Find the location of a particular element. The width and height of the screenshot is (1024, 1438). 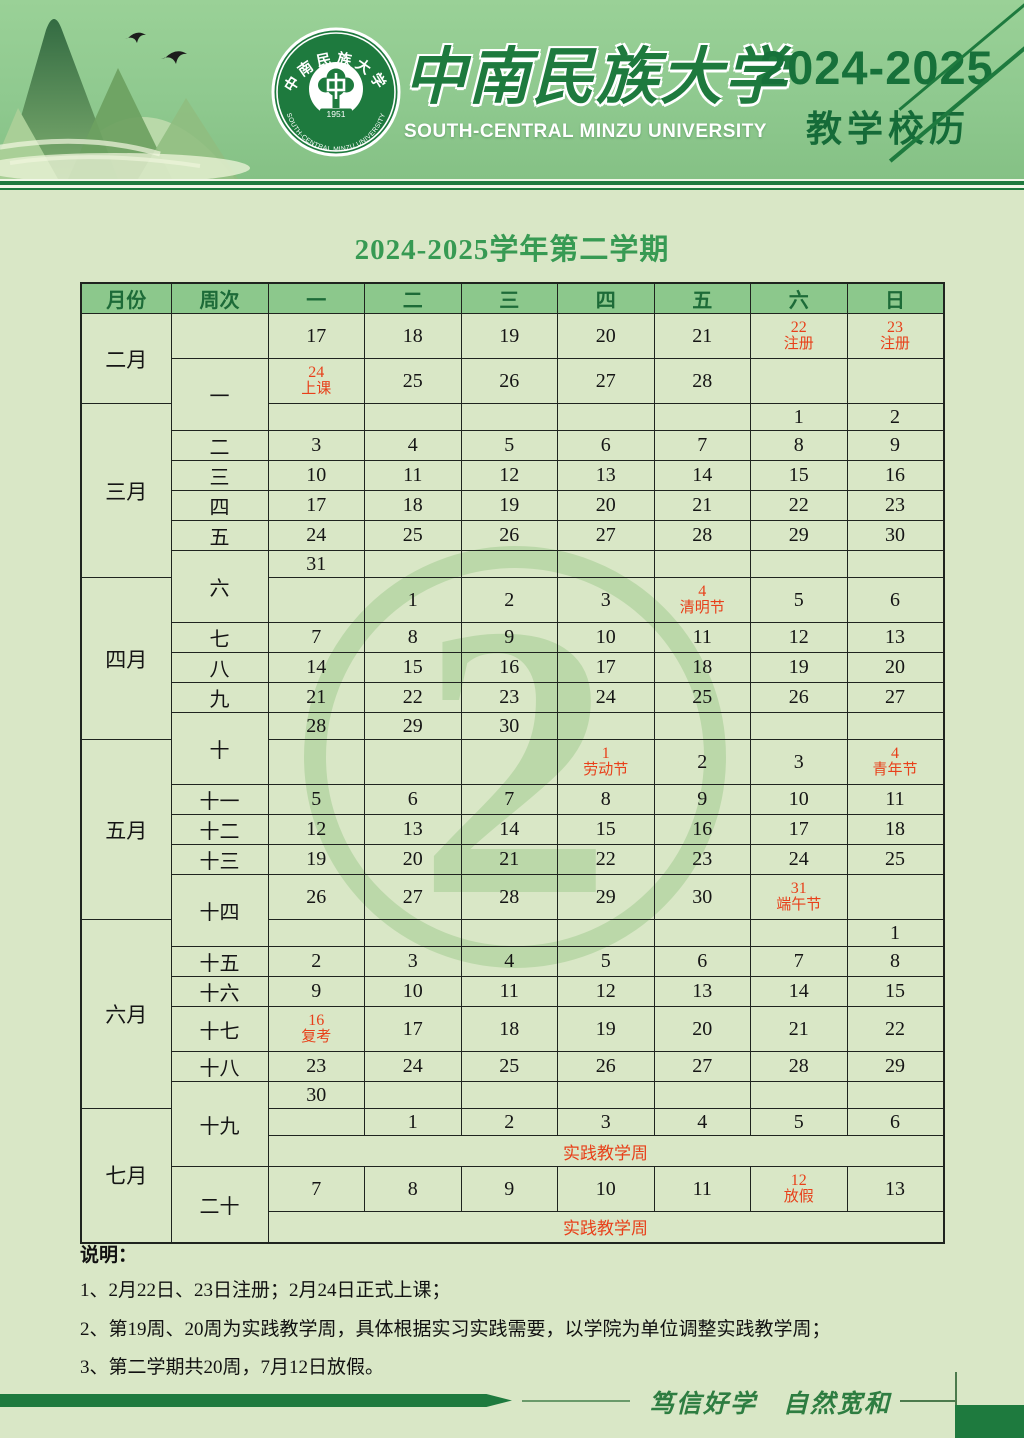

date-cell: 13 is located at coordinates (702, 991).